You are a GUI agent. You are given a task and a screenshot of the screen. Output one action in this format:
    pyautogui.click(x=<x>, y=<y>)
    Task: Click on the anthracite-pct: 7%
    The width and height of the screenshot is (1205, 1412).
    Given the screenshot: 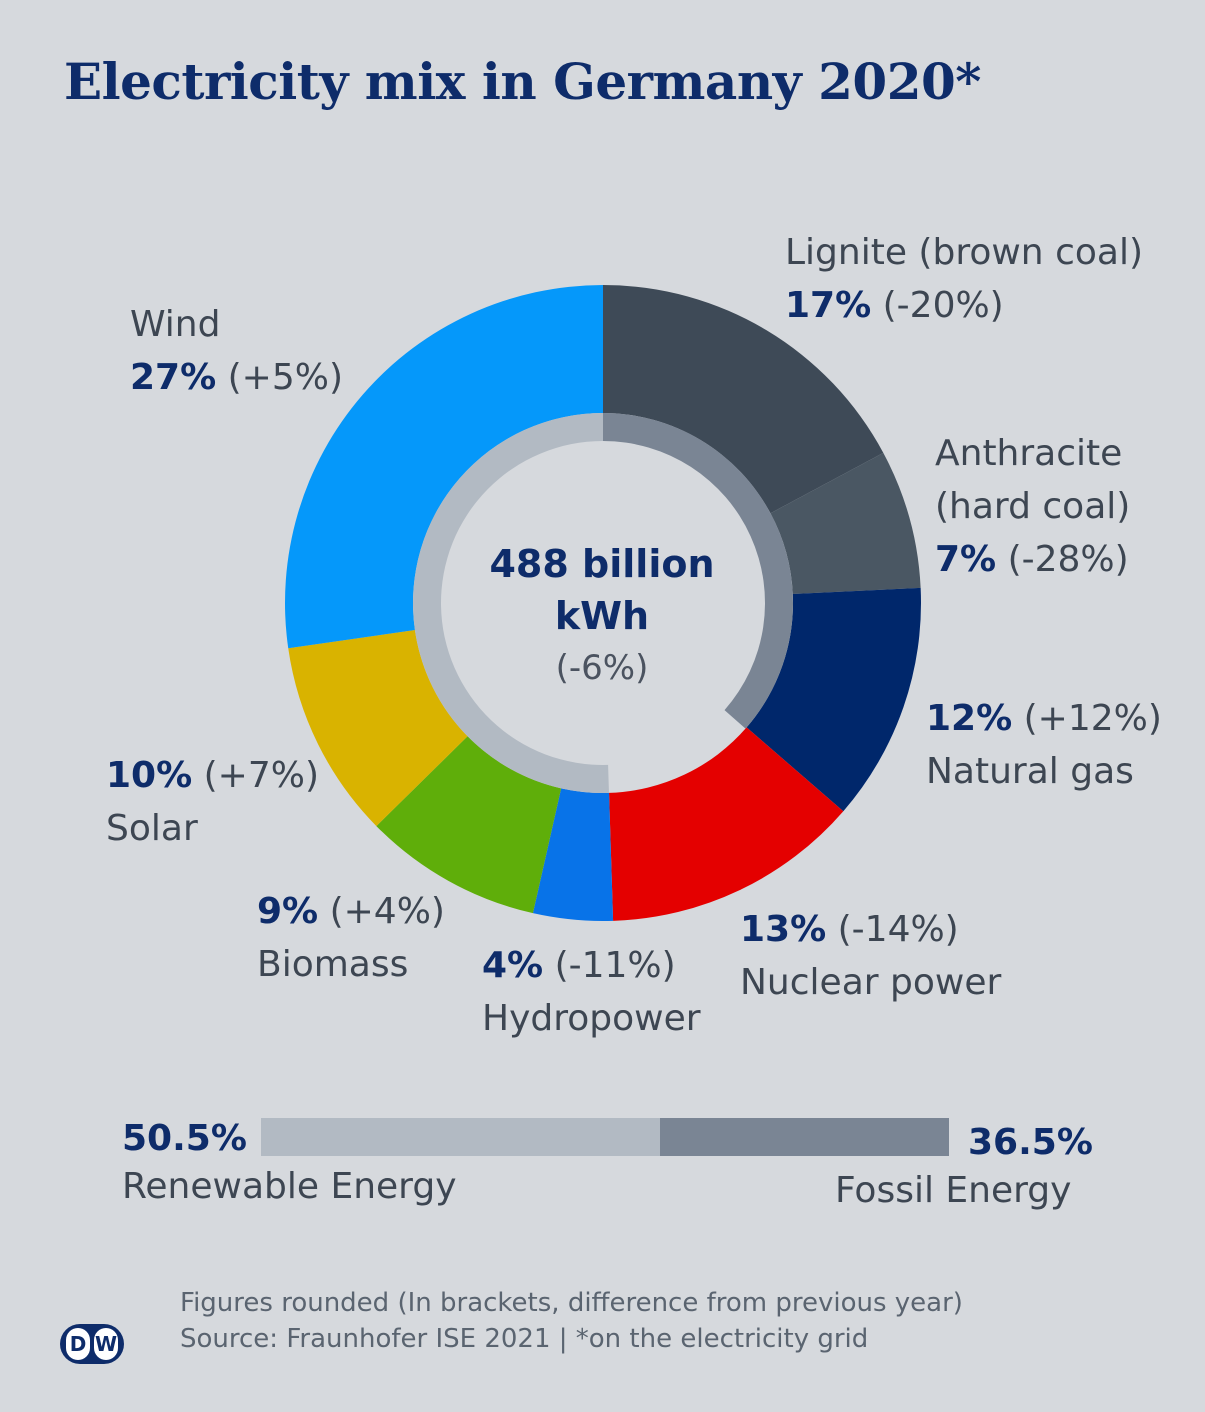 What is the action you would take?
    pyautogui.click(x=966, y=559)
    